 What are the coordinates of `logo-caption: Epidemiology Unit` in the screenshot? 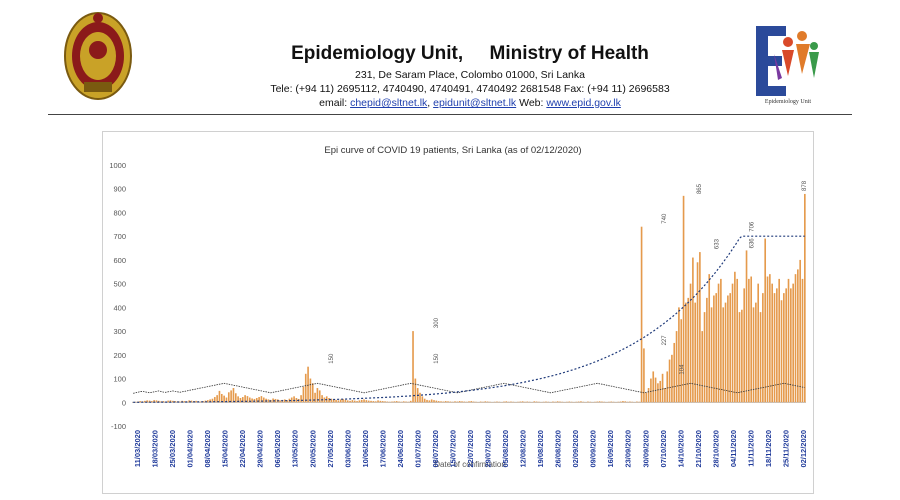 It's located at (788, 102).